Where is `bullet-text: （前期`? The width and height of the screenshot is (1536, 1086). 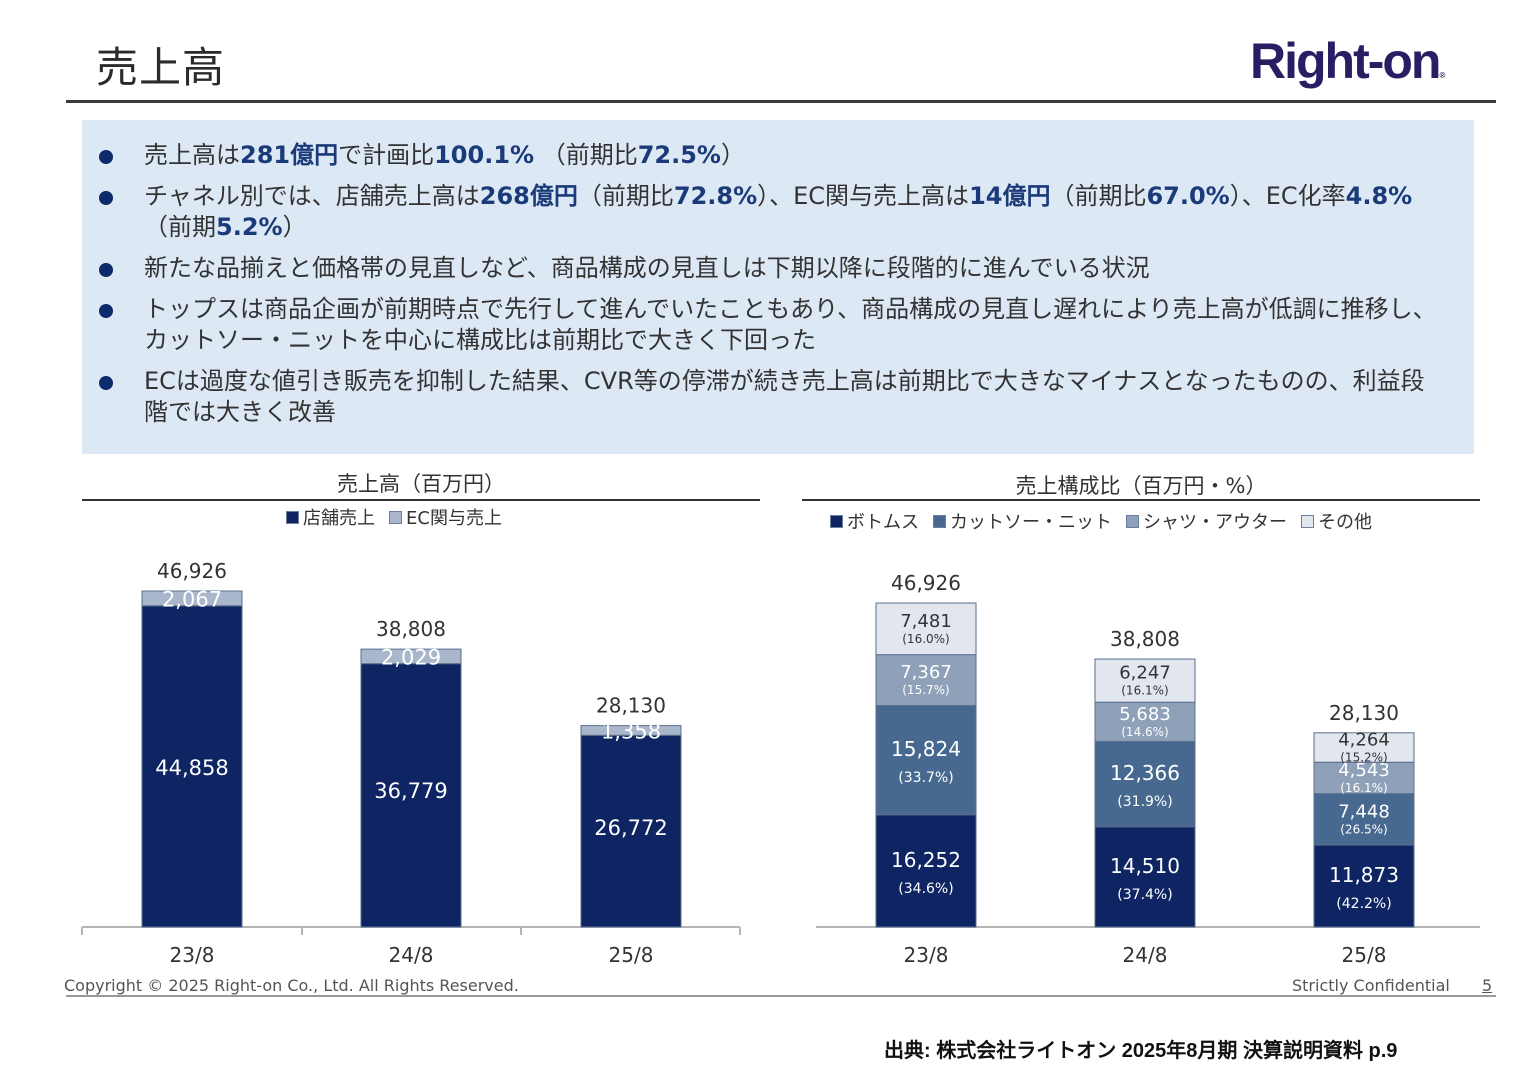
bullet-text: （前期 is located at coordinates (180, 227).